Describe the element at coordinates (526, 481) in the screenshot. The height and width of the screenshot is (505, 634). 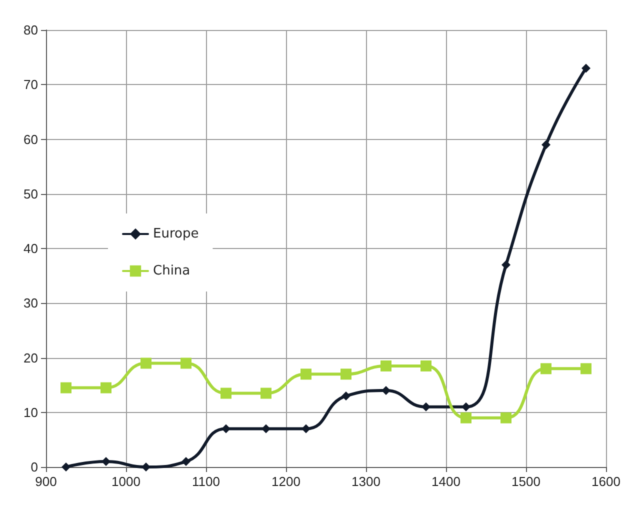
I see `x-tick-label: 1500` at that location.